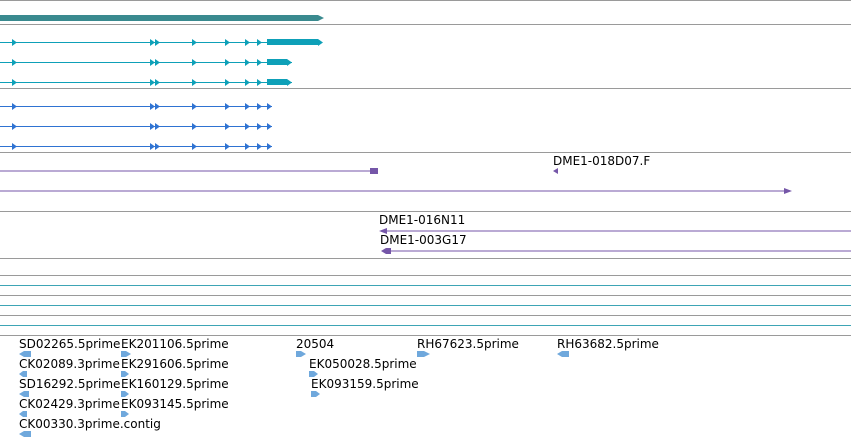  I want to click on clone-label-016N11: DME1-016N11, so click(422, 220).